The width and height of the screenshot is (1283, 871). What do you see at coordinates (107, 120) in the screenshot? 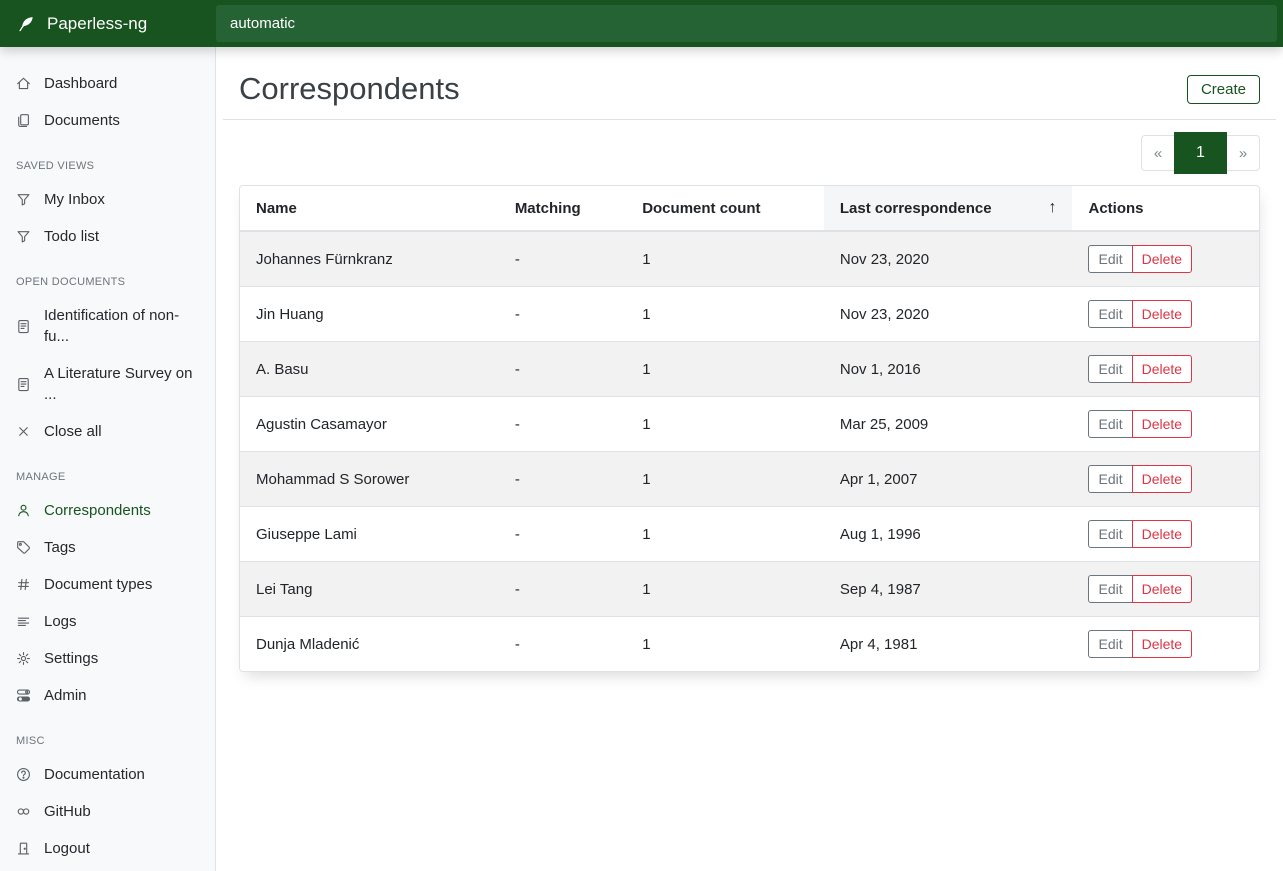
I see `sidebar-item-documents: Documents` at bounding box center [107, 120].